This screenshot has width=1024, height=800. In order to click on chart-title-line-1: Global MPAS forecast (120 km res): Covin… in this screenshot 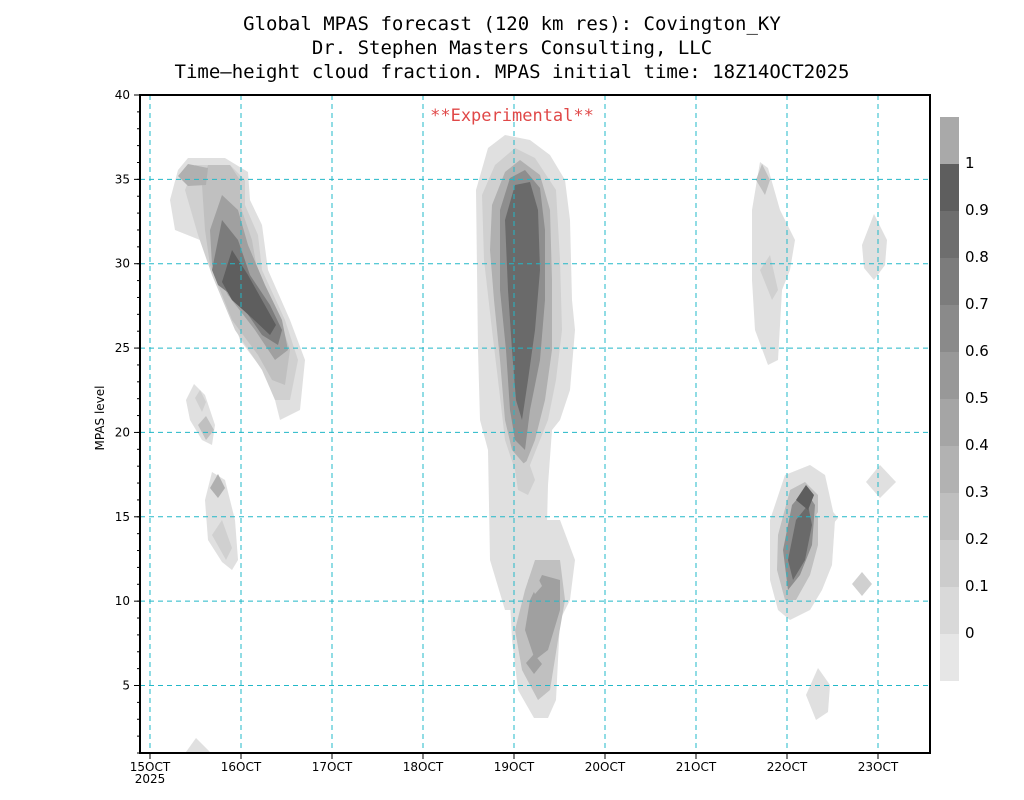, I will do `click(512, 24)`.